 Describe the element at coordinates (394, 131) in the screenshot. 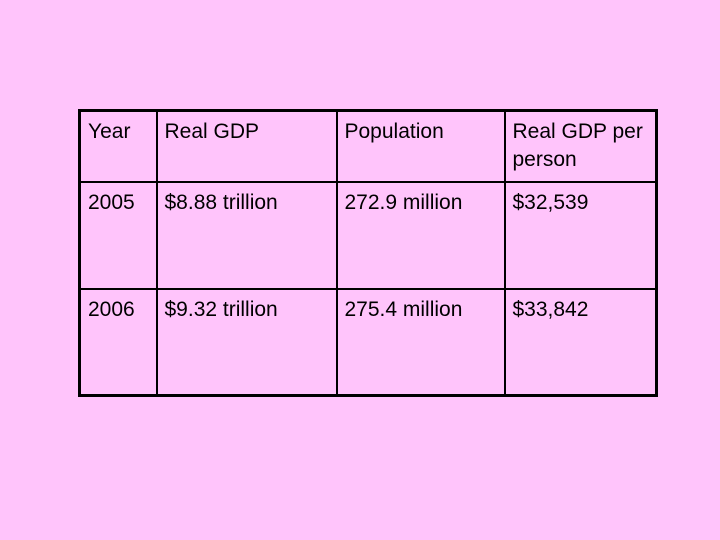

I see `header-population-label: Population` at that location.